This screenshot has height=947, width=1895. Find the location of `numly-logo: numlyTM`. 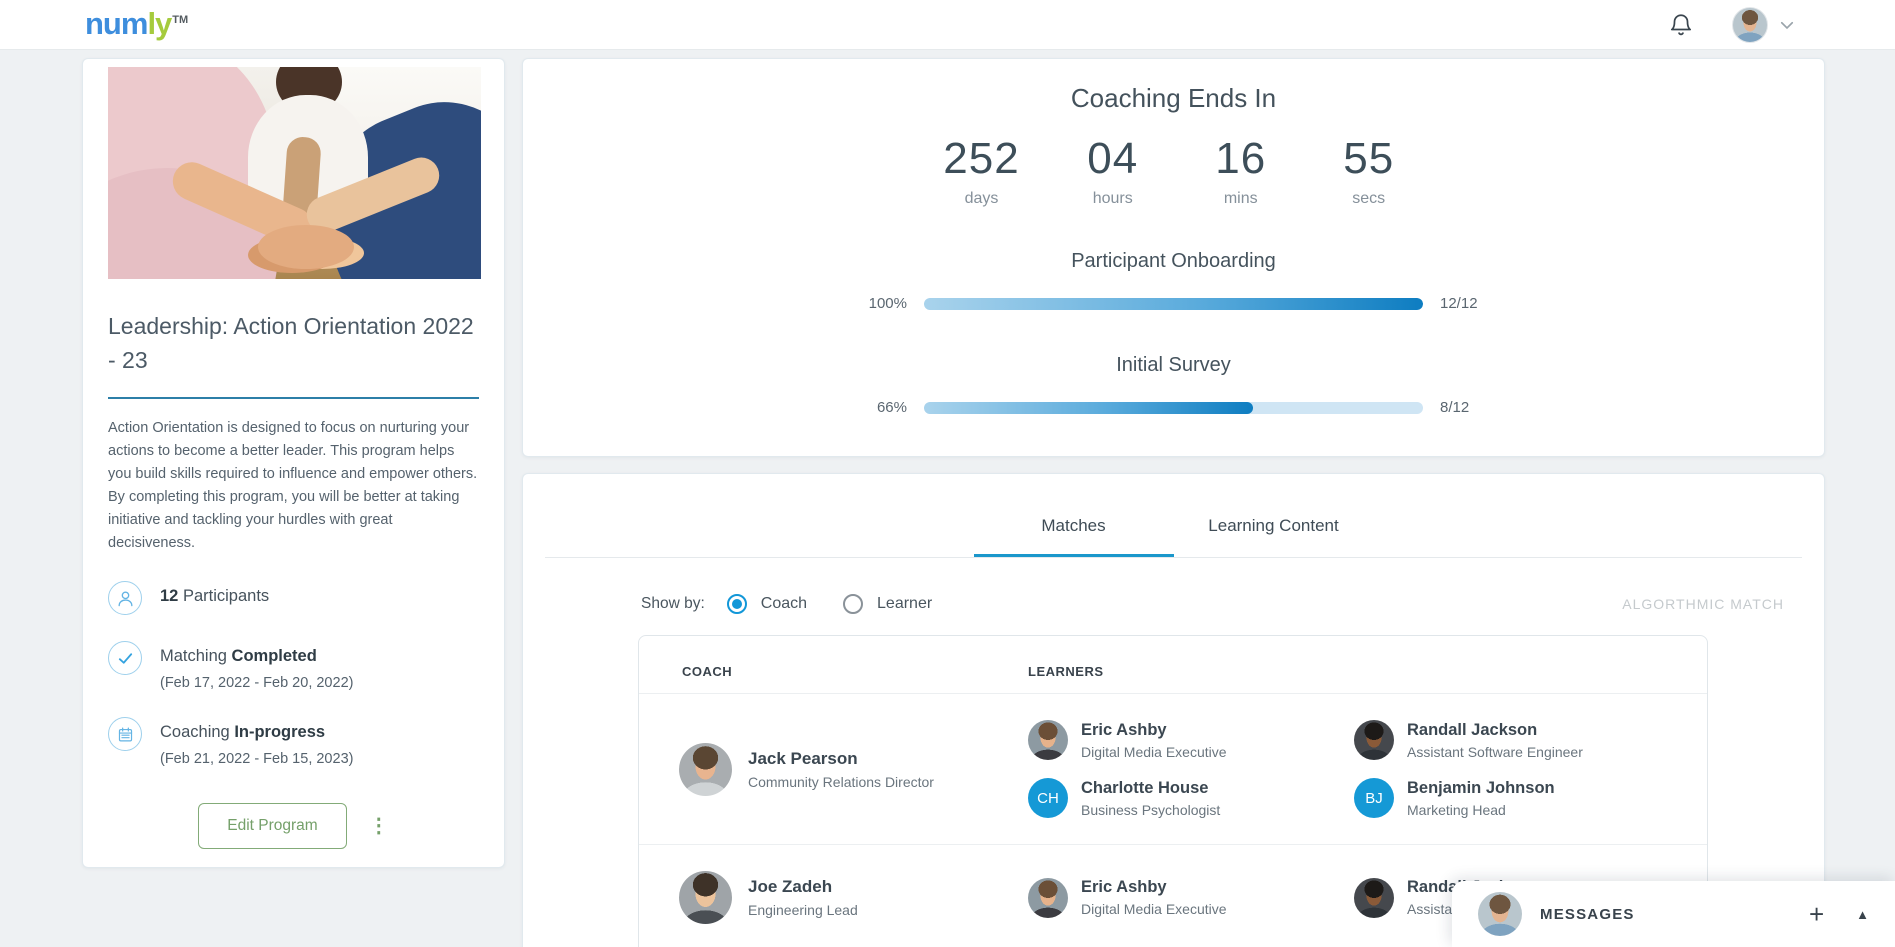

numly-logo: numlyTM is located at coordinates (136, 24).